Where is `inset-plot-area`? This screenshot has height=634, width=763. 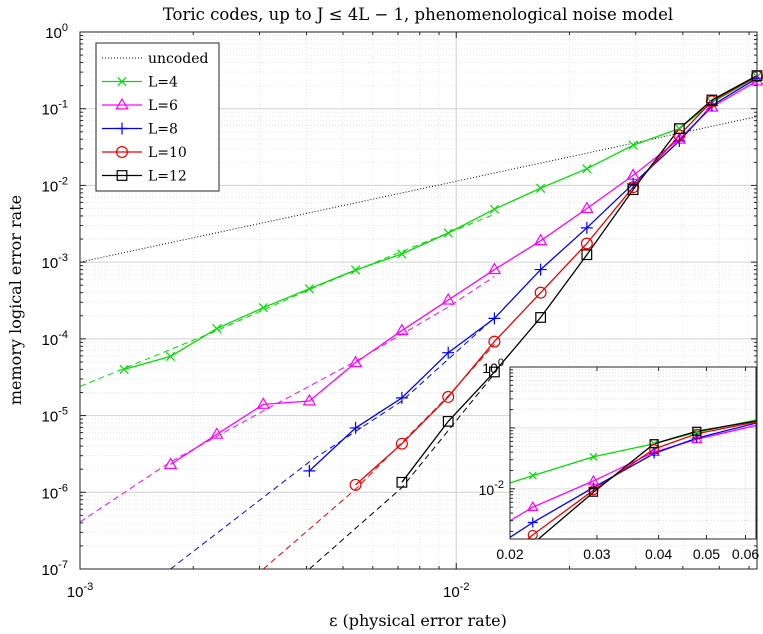 inset-plot-area is located at coordinates (633, 453).